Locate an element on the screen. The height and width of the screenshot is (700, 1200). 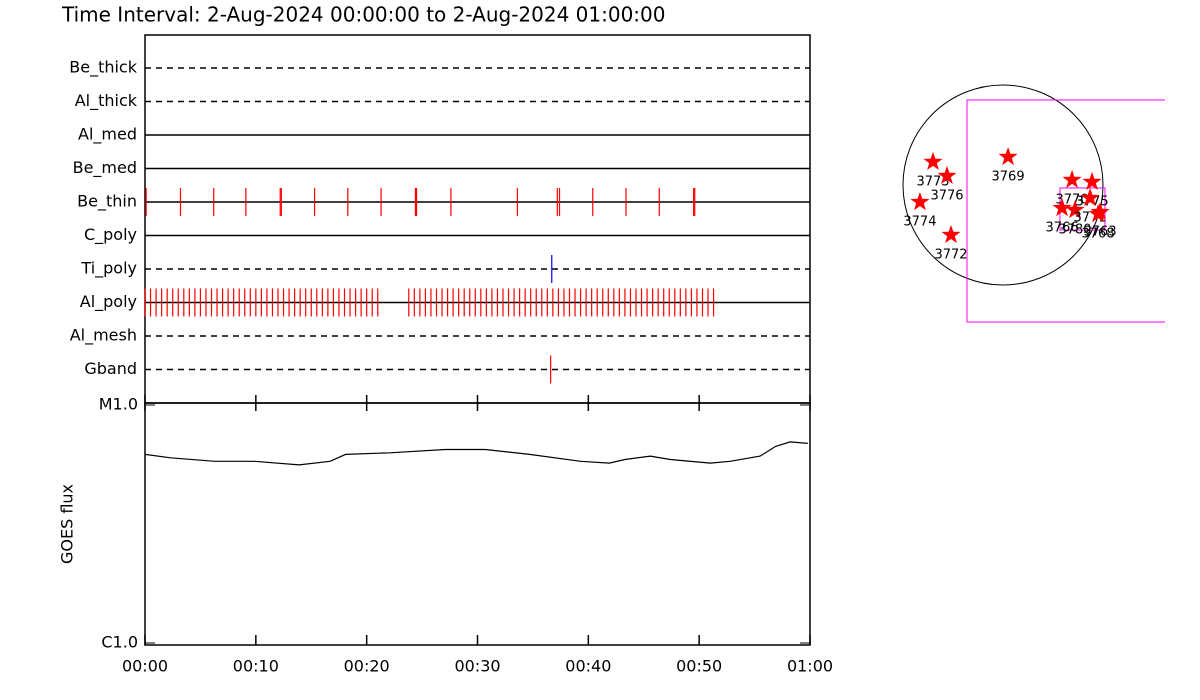
region-label: 3776 is located at coordinates (946, 195).